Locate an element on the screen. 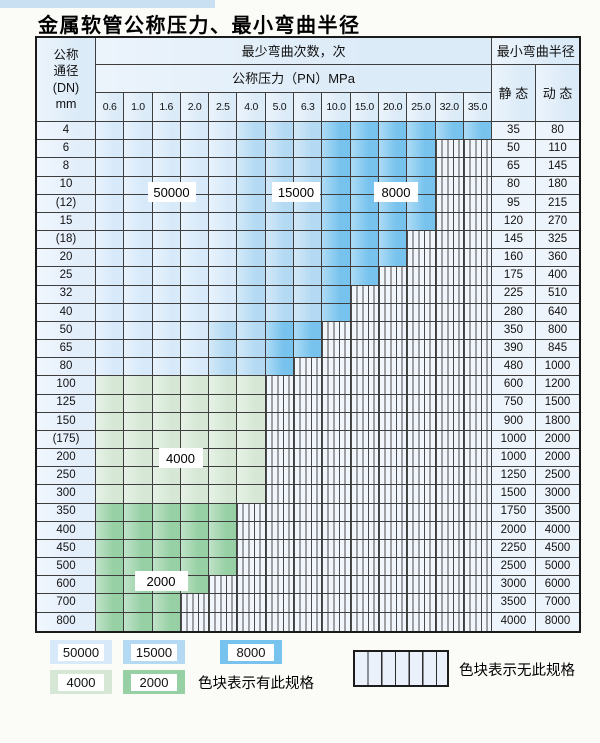 The image size is (600, 743). static-value-cell: 65 is located at coordinates (514, 167).